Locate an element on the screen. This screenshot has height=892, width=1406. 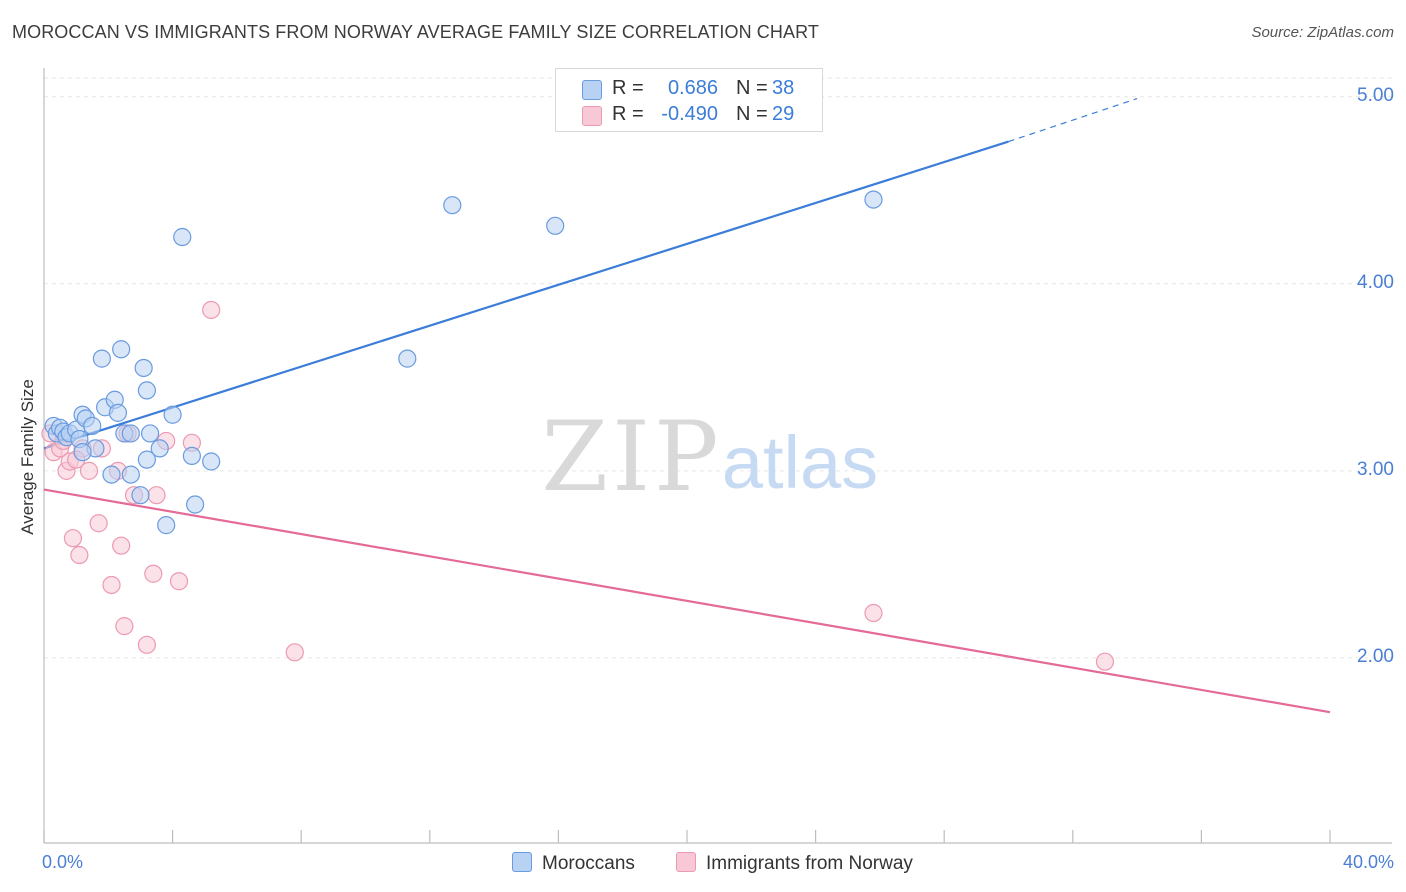
legend-swatch-moroccans is located at coordinates (592, 90).